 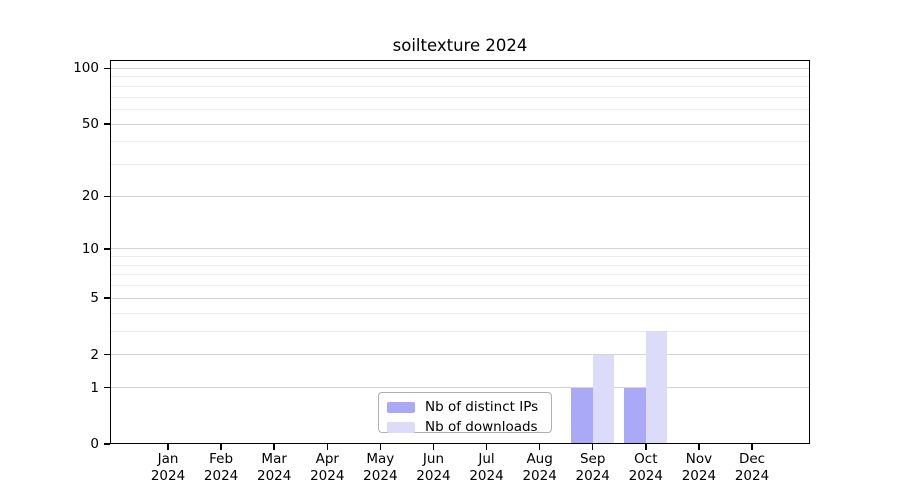 I want to click on x-axis-tick-label: May 2024, so click(x=380, y=468).